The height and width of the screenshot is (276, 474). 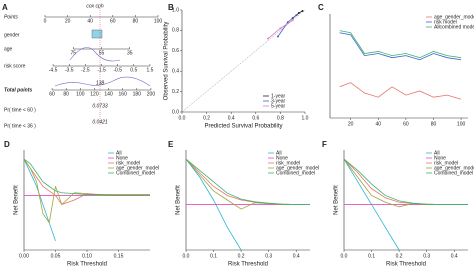 What do you see at coordinates (175, 72) in the screenshot?
I see `y-tick-label: 0.4` at bounding box center [175, 72].